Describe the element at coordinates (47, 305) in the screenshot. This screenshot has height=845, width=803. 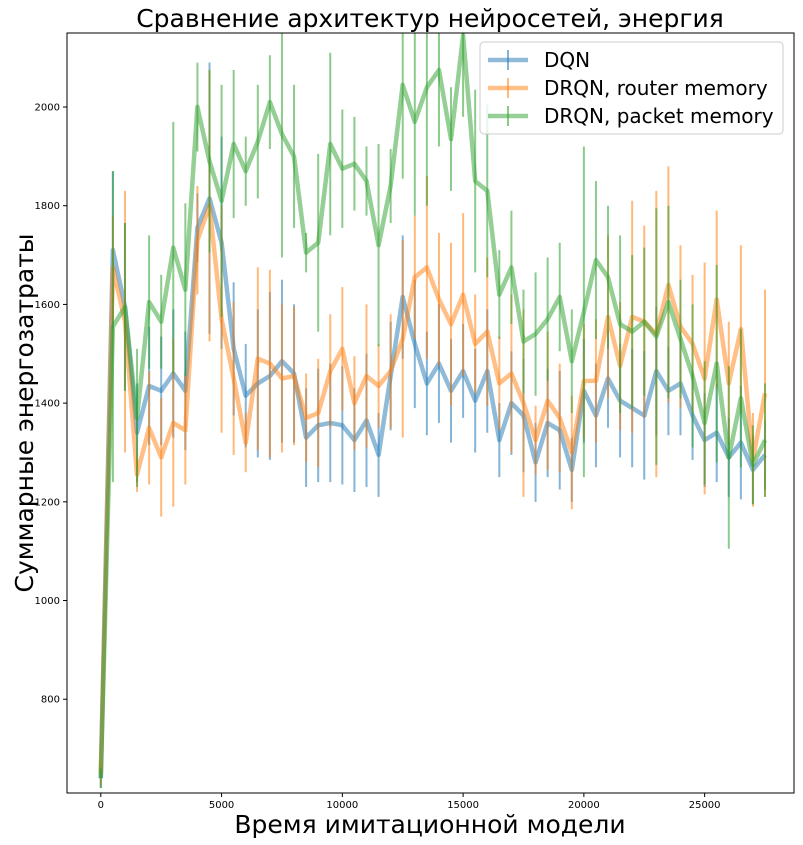
I see `y-tick-label: 1600` at that location.